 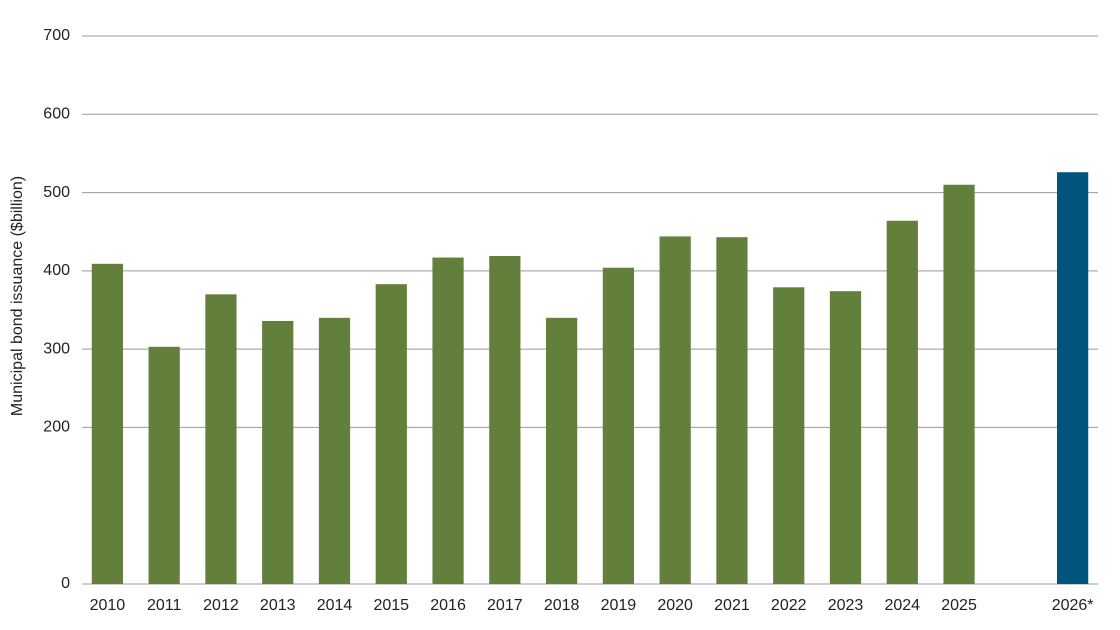 What do you see at coordinates (562, 605) in the screenshot?
I see `x-tick-label: 2018` at bounding box center [562, 605].